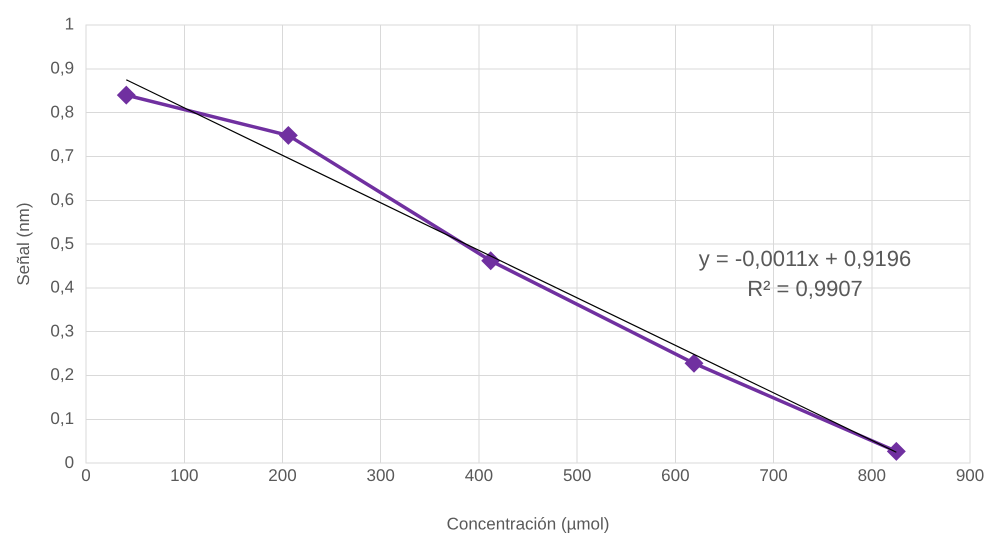 The image size is (1000, 549). Describe the element at coordinates (773, 476) in the screenshot. I see `x-tick-label: 700` at that location.